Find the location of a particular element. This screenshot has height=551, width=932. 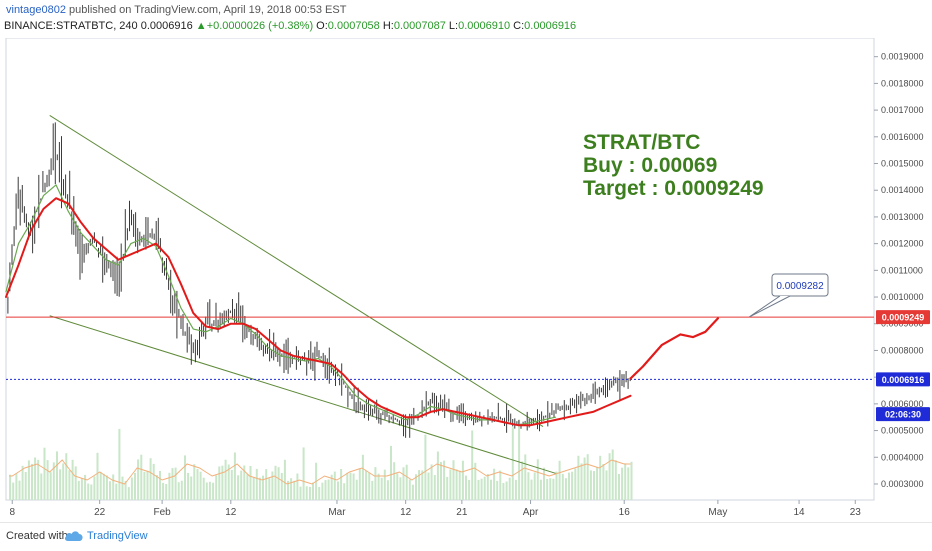

close-label: C: is located at coordinates (519, 26).